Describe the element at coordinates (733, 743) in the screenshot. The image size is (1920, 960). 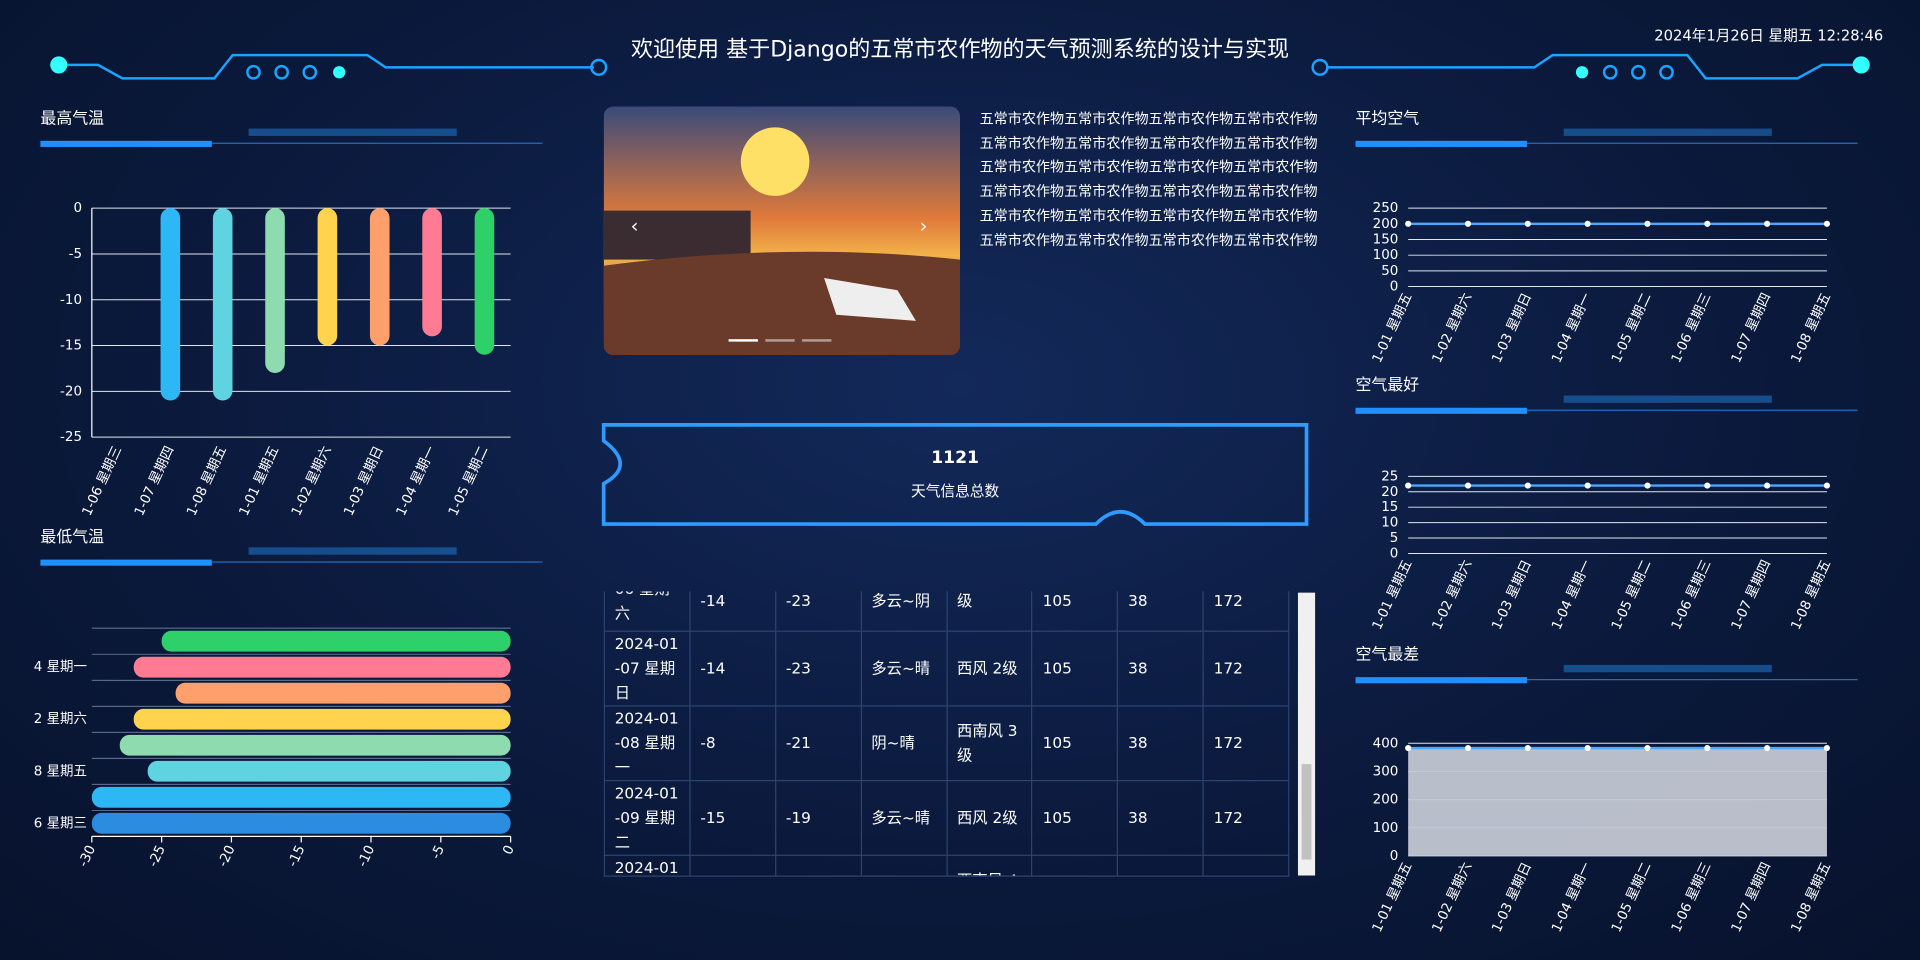
I see `table-cell: -8` at that location.